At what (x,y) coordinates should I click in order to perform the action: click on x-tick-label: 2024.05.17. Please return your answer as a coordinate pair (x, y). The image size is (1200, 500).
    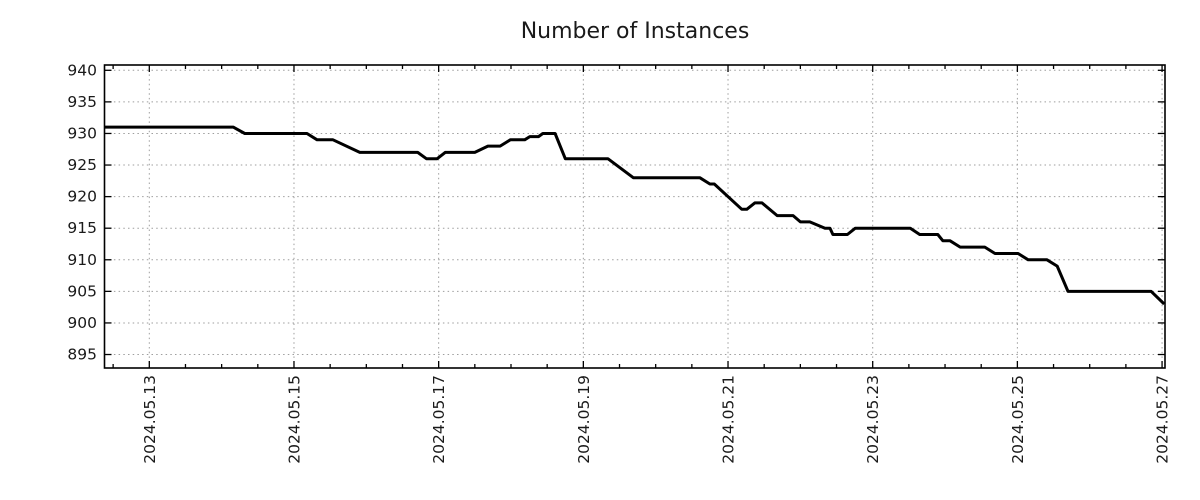
    Looking at the image, I should click on (439, 419).